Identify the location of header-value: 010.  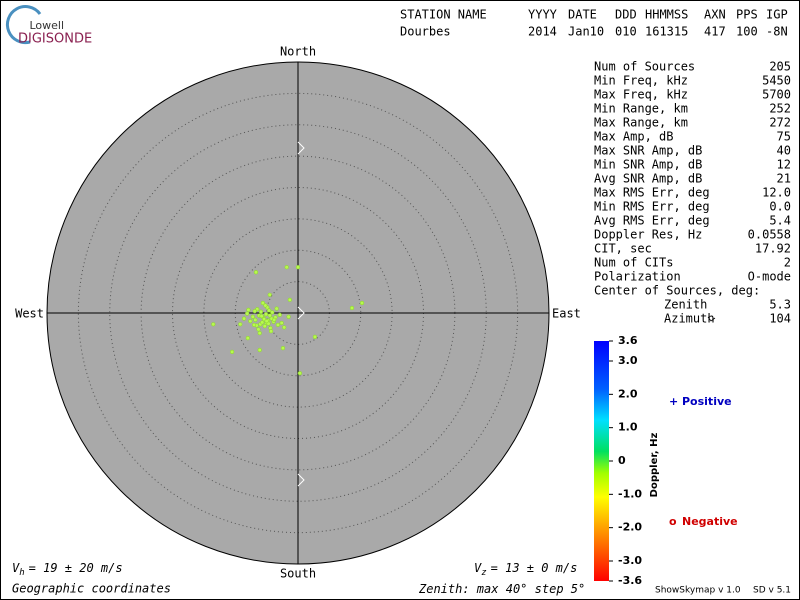
(626, 32).